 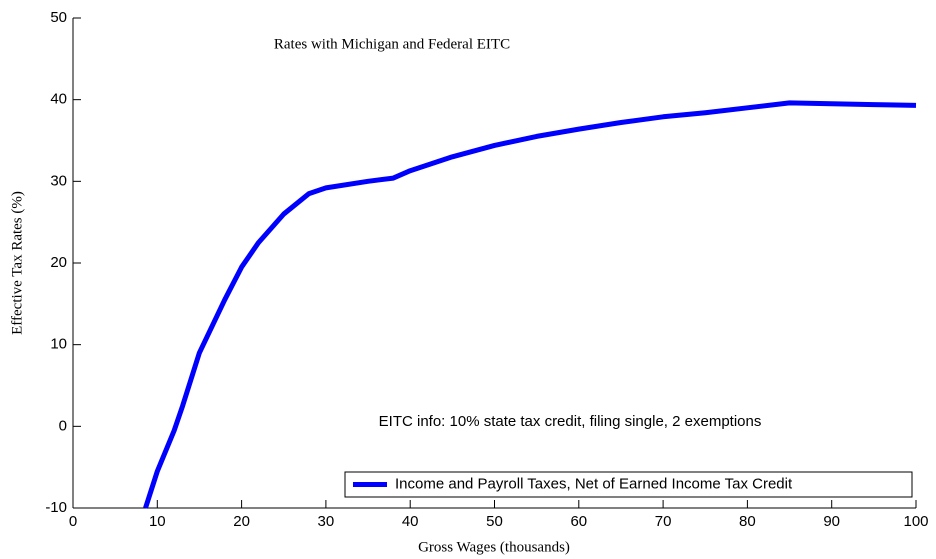 What do you see at coordinates (915, 521) in the screenshot?
I see `x-tick-label: 100` at bounding box center [915, 521].